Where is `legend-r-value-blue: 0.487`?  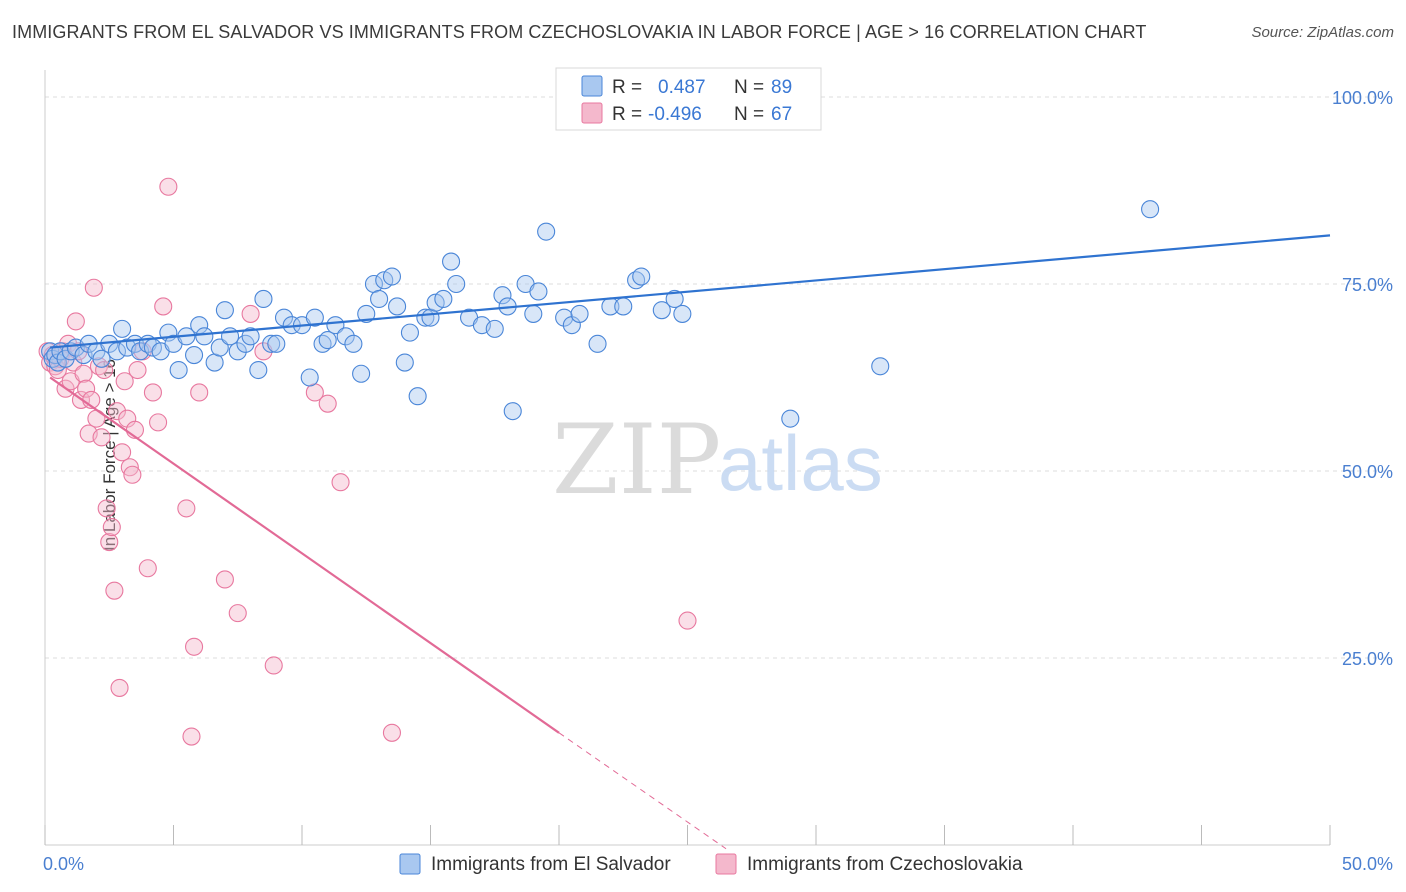
legend-r-value-blue: 0.487 is located at coordinates (682, 87).